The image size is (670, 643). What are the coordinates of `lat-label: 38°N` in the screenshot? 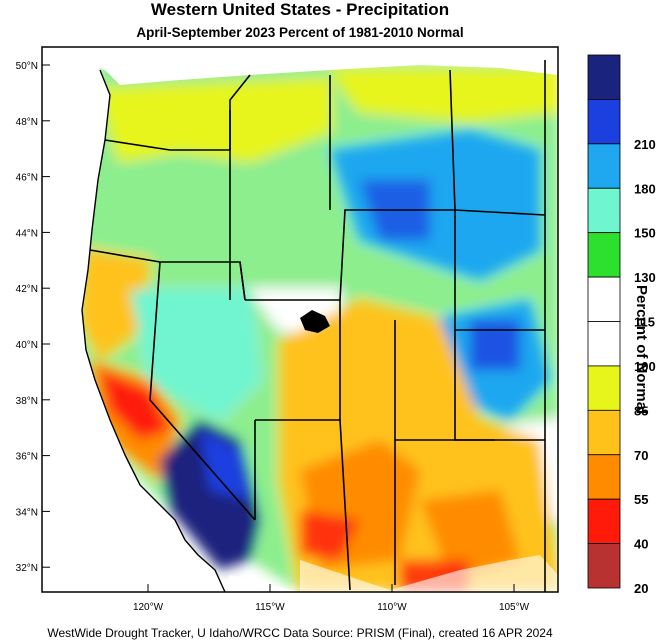 It's located at (27, 401).